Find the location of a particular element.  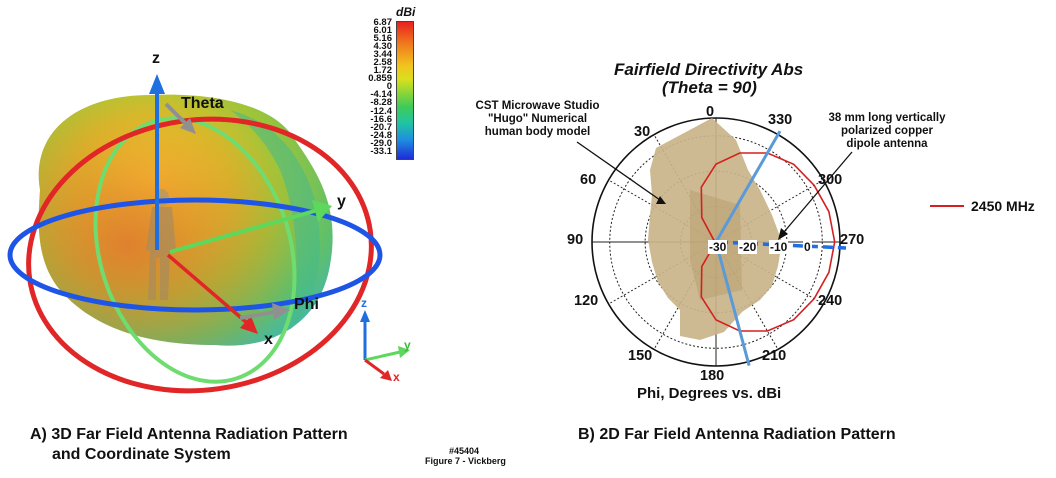

triad-z-label: z is located at coordinates (364, 303).